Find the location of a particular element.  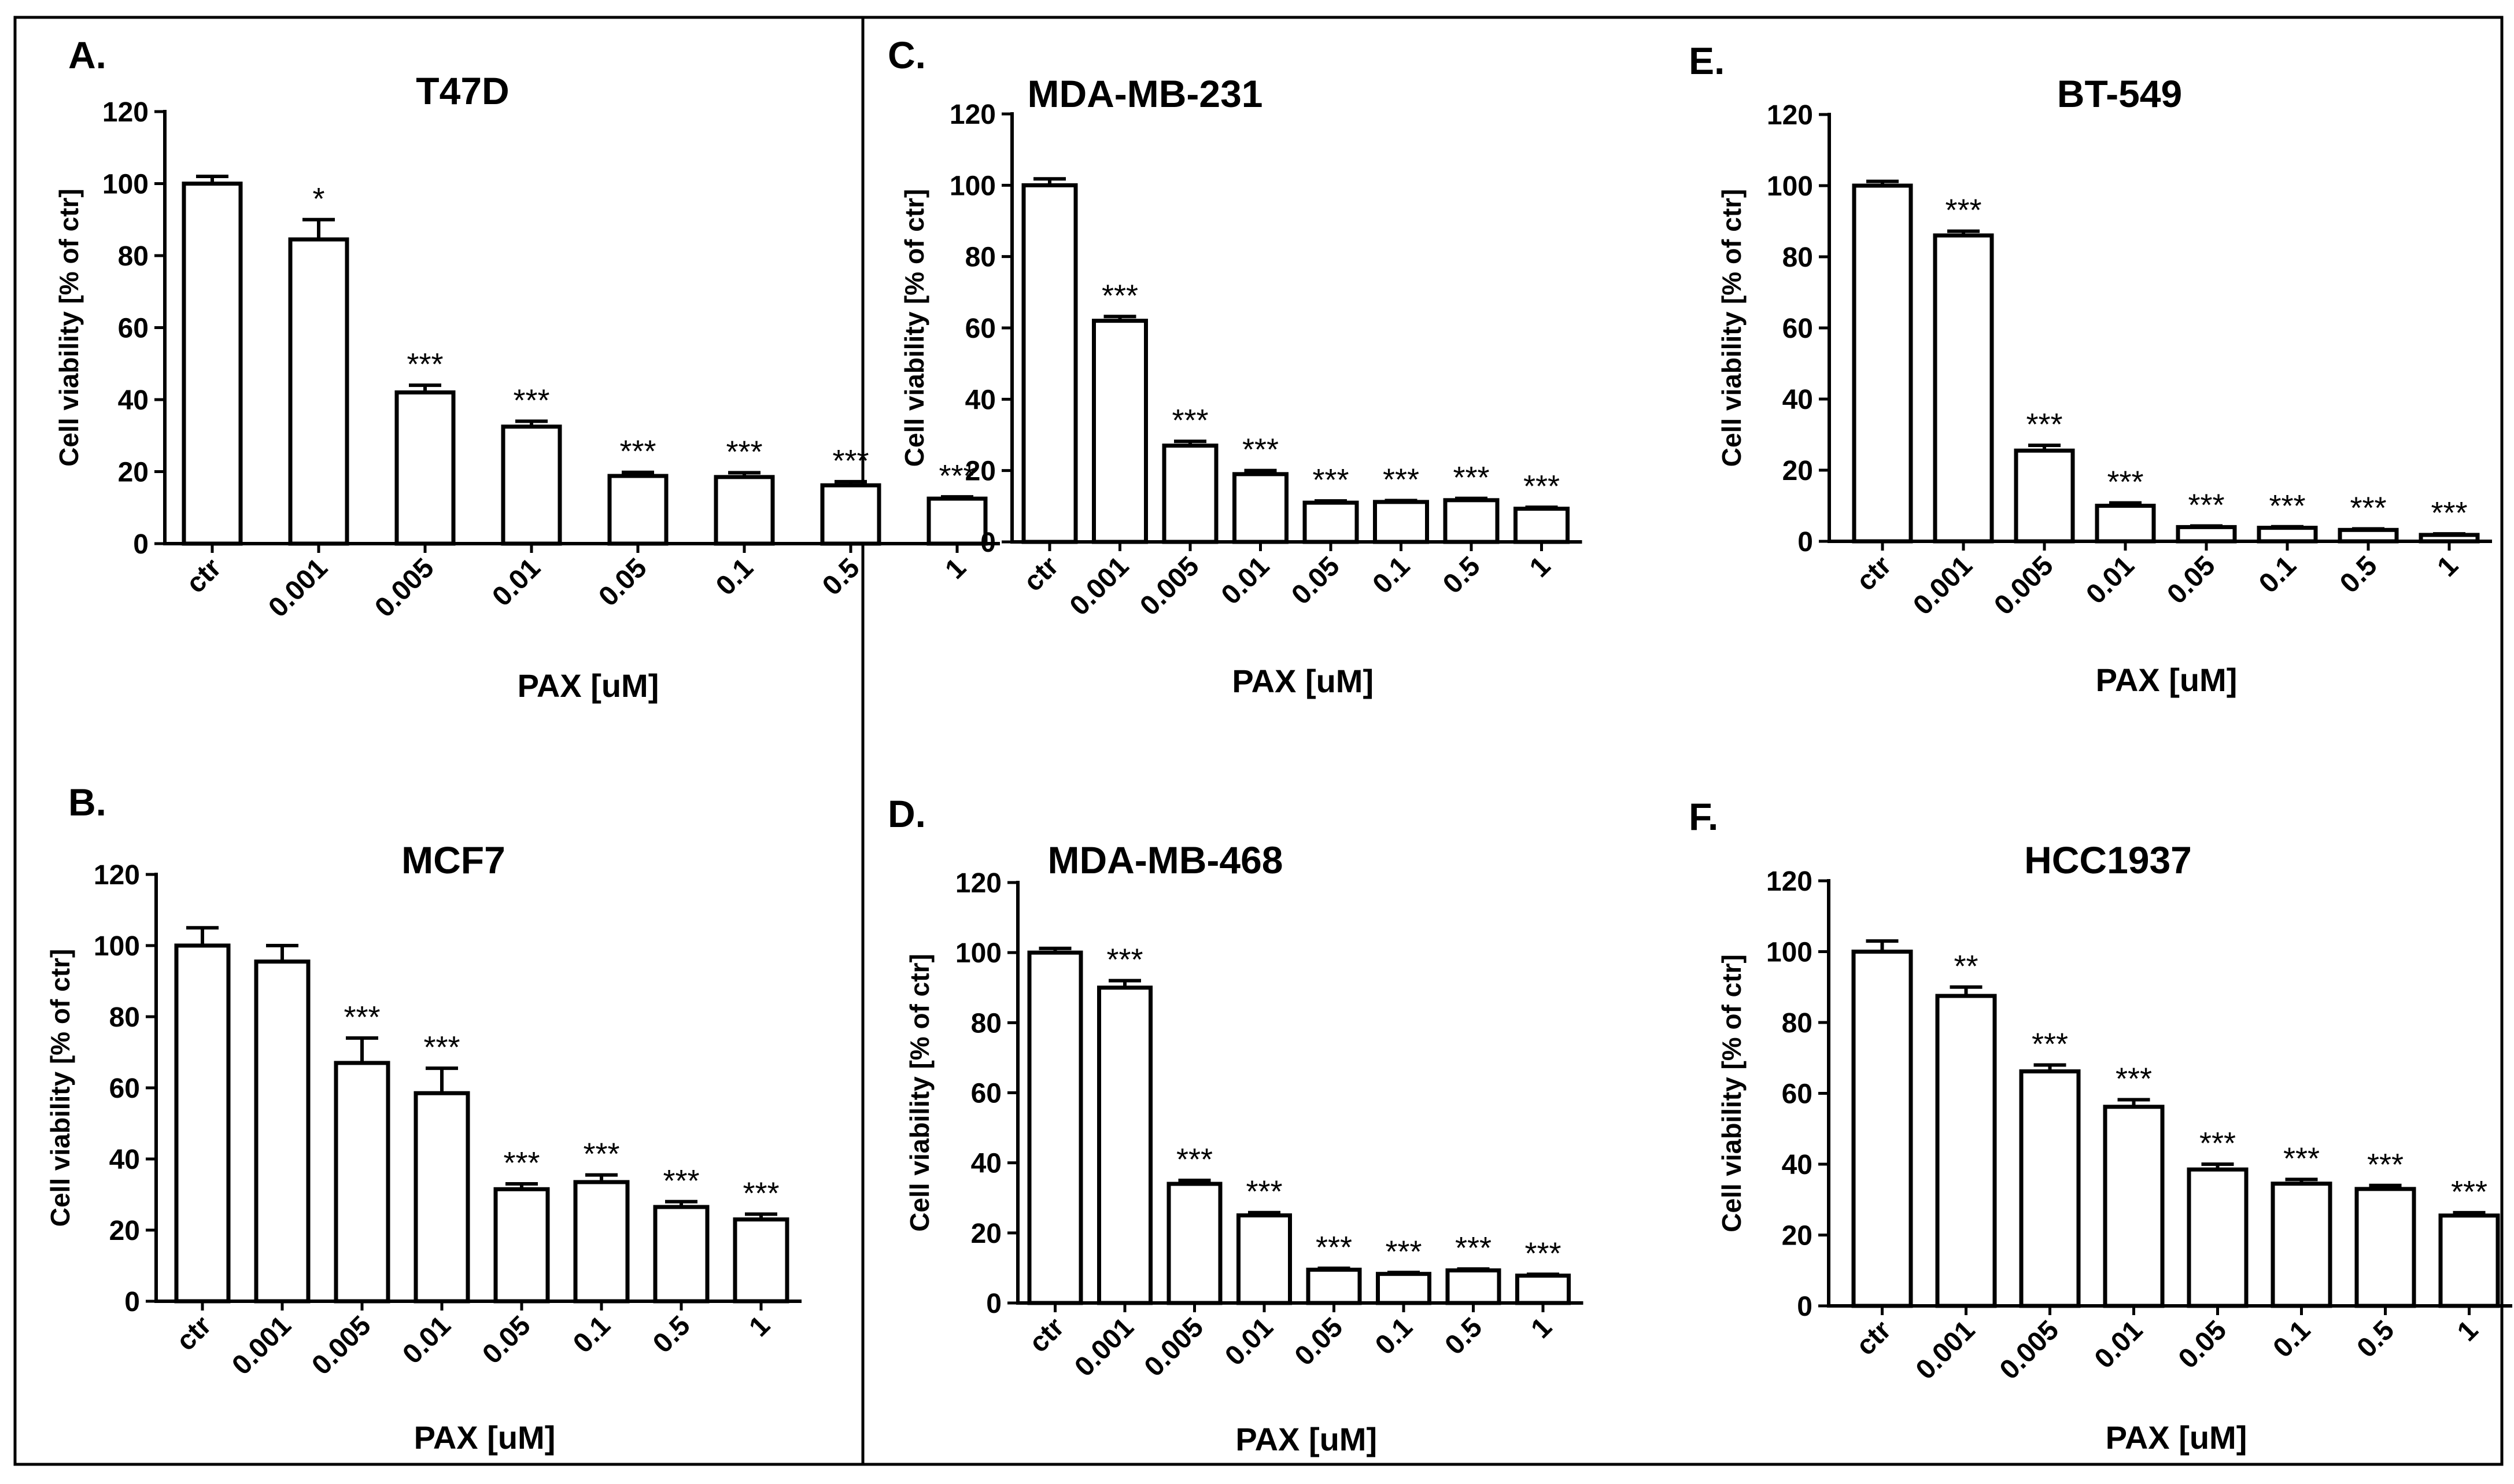

panel-letter: A. is located at coordinates (87, 55).